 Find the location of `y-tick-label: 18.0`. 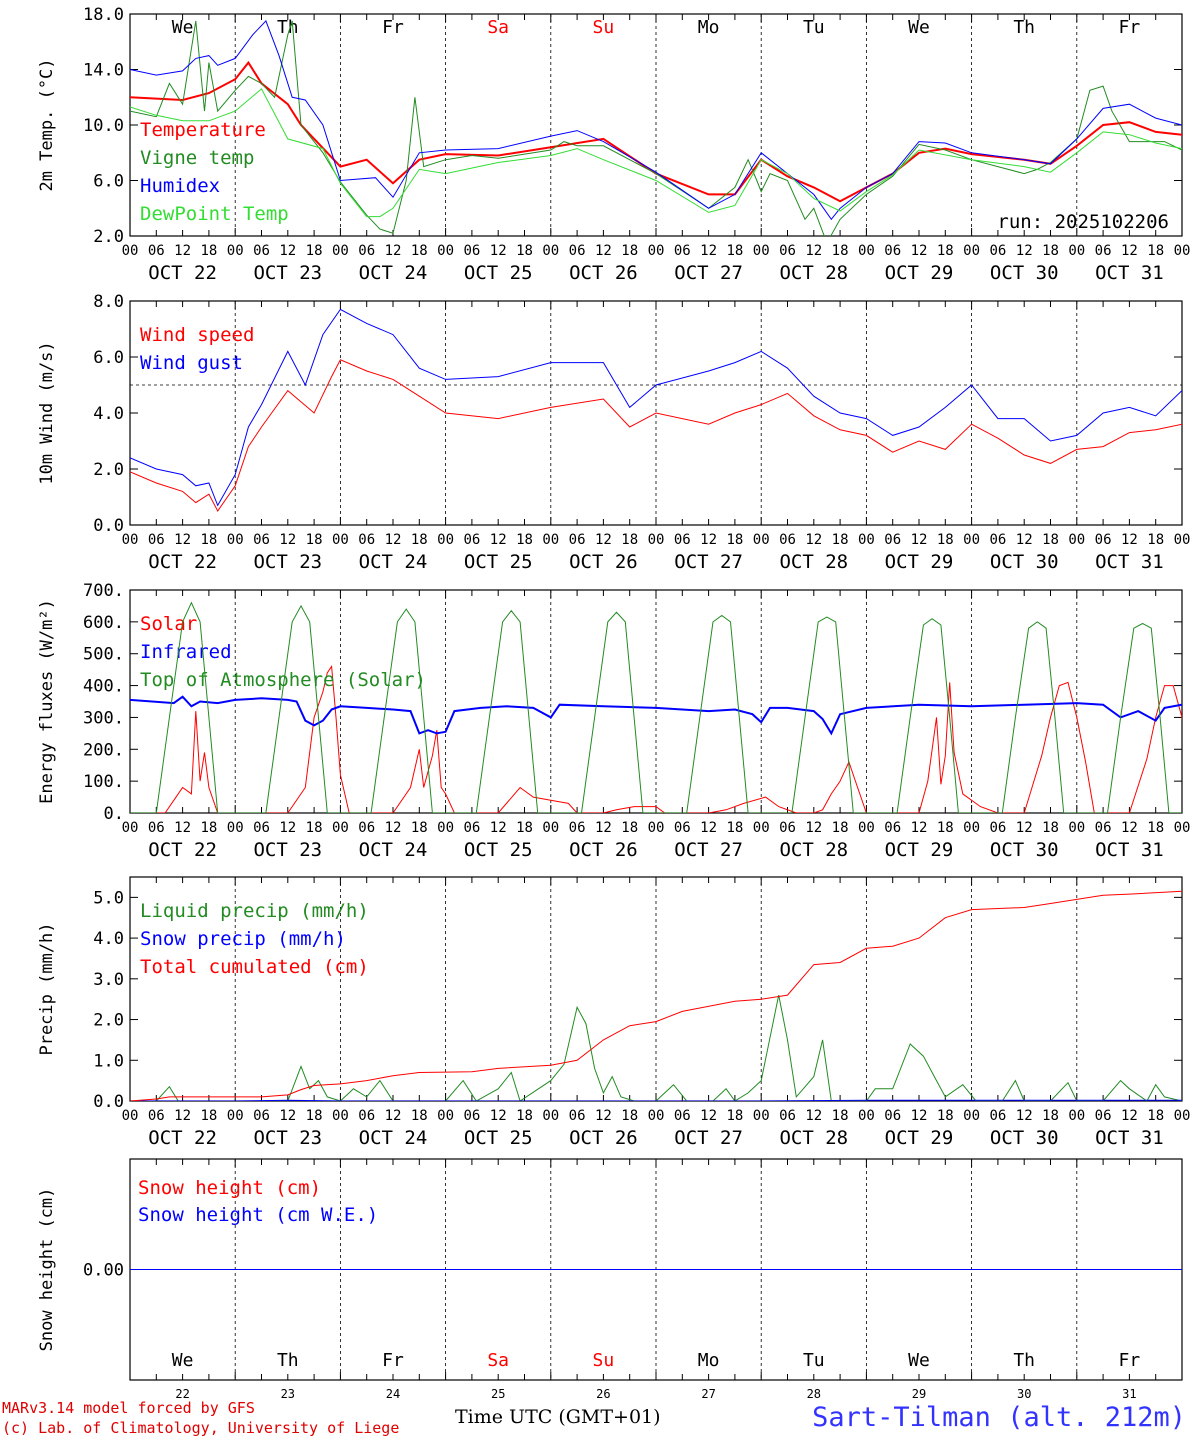

y-tick-label: 18.0 is located at coordinates (103, 15).